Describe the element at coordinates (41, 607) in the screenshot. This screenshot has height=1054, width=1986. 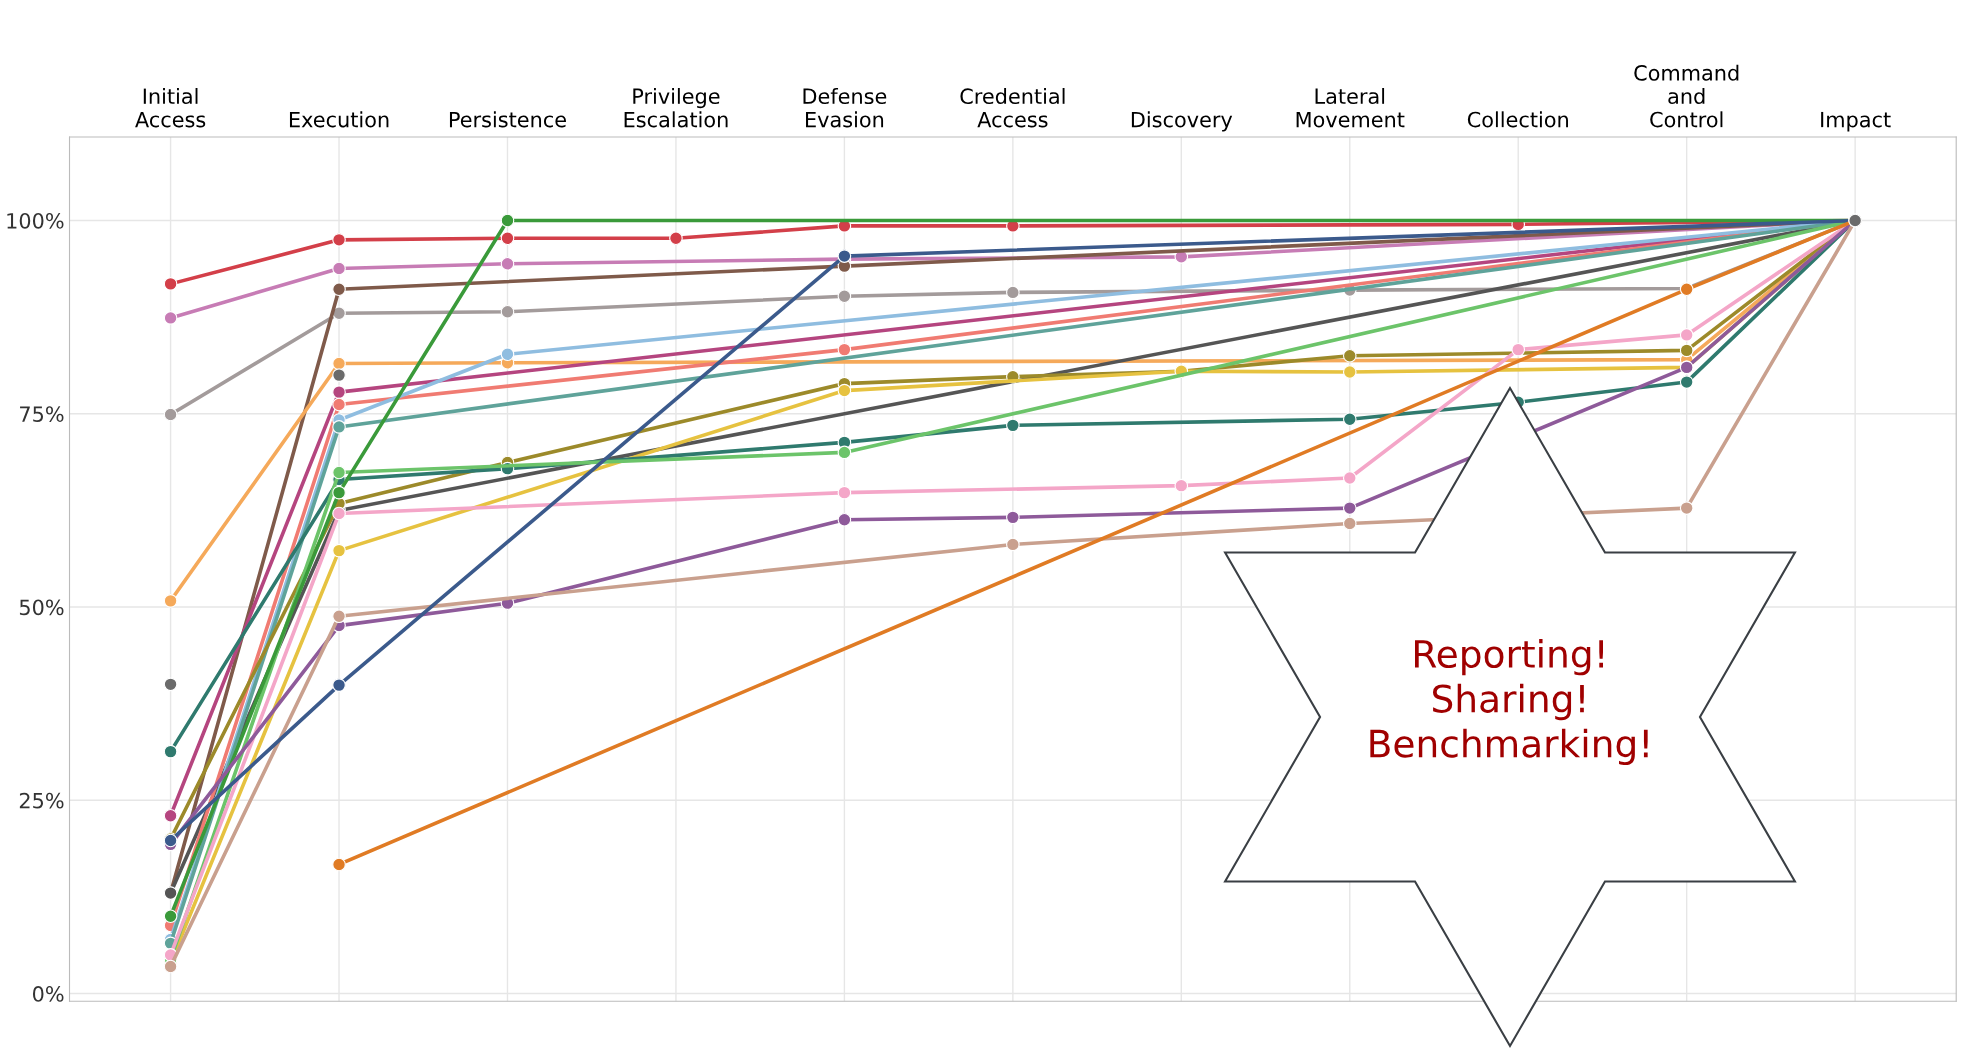
I see `y-tick-label: 50%` at that location.